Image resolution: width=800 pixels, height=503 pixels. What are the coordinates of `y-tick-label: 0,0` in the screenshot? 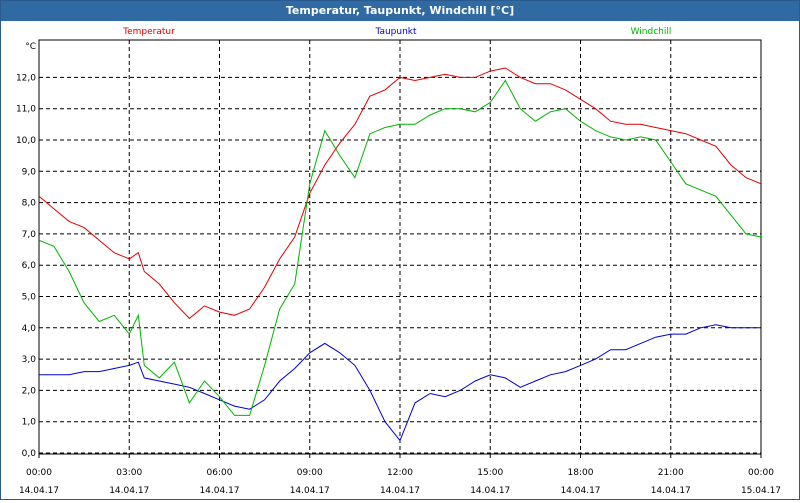 It's located at (29, 454).